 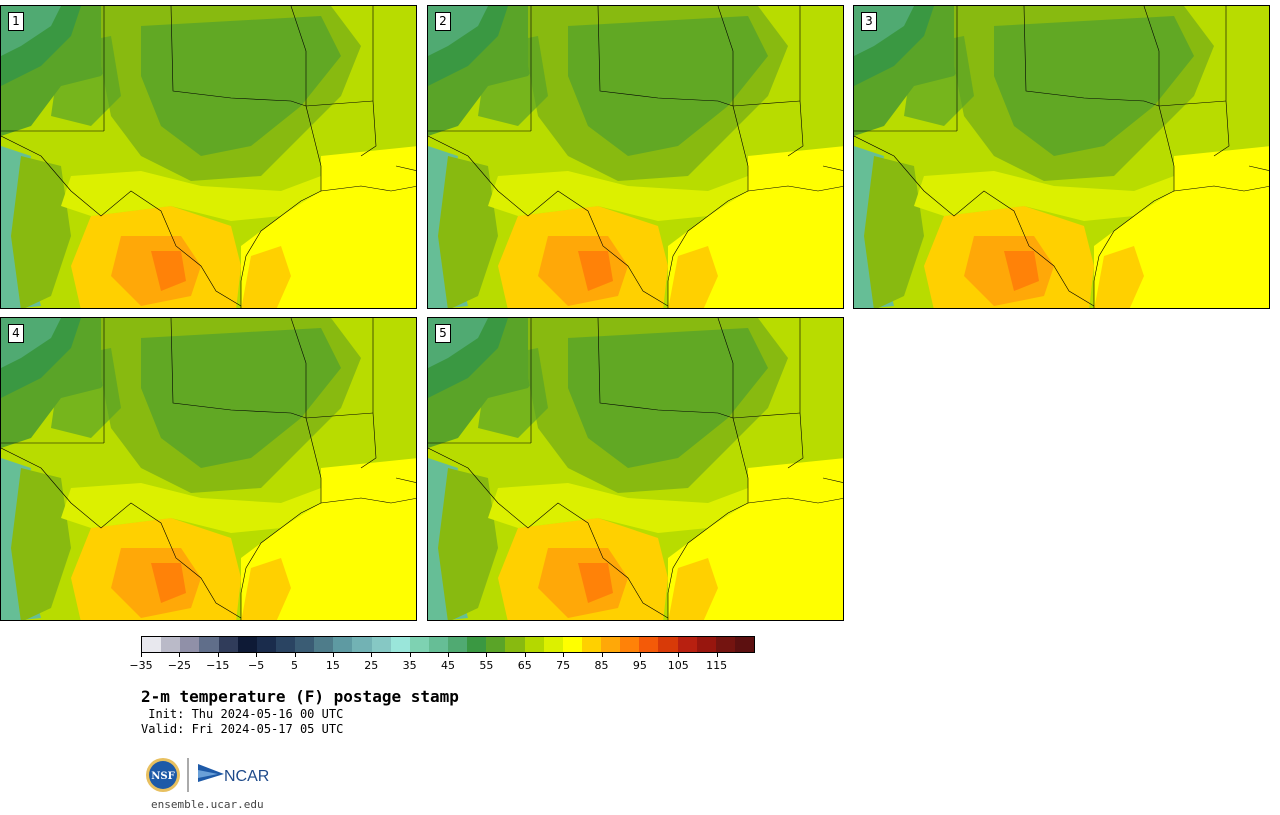 I want to click on init-time: Init: Thu 2024-05-16 00 UTC, so click(x=242, y=714).